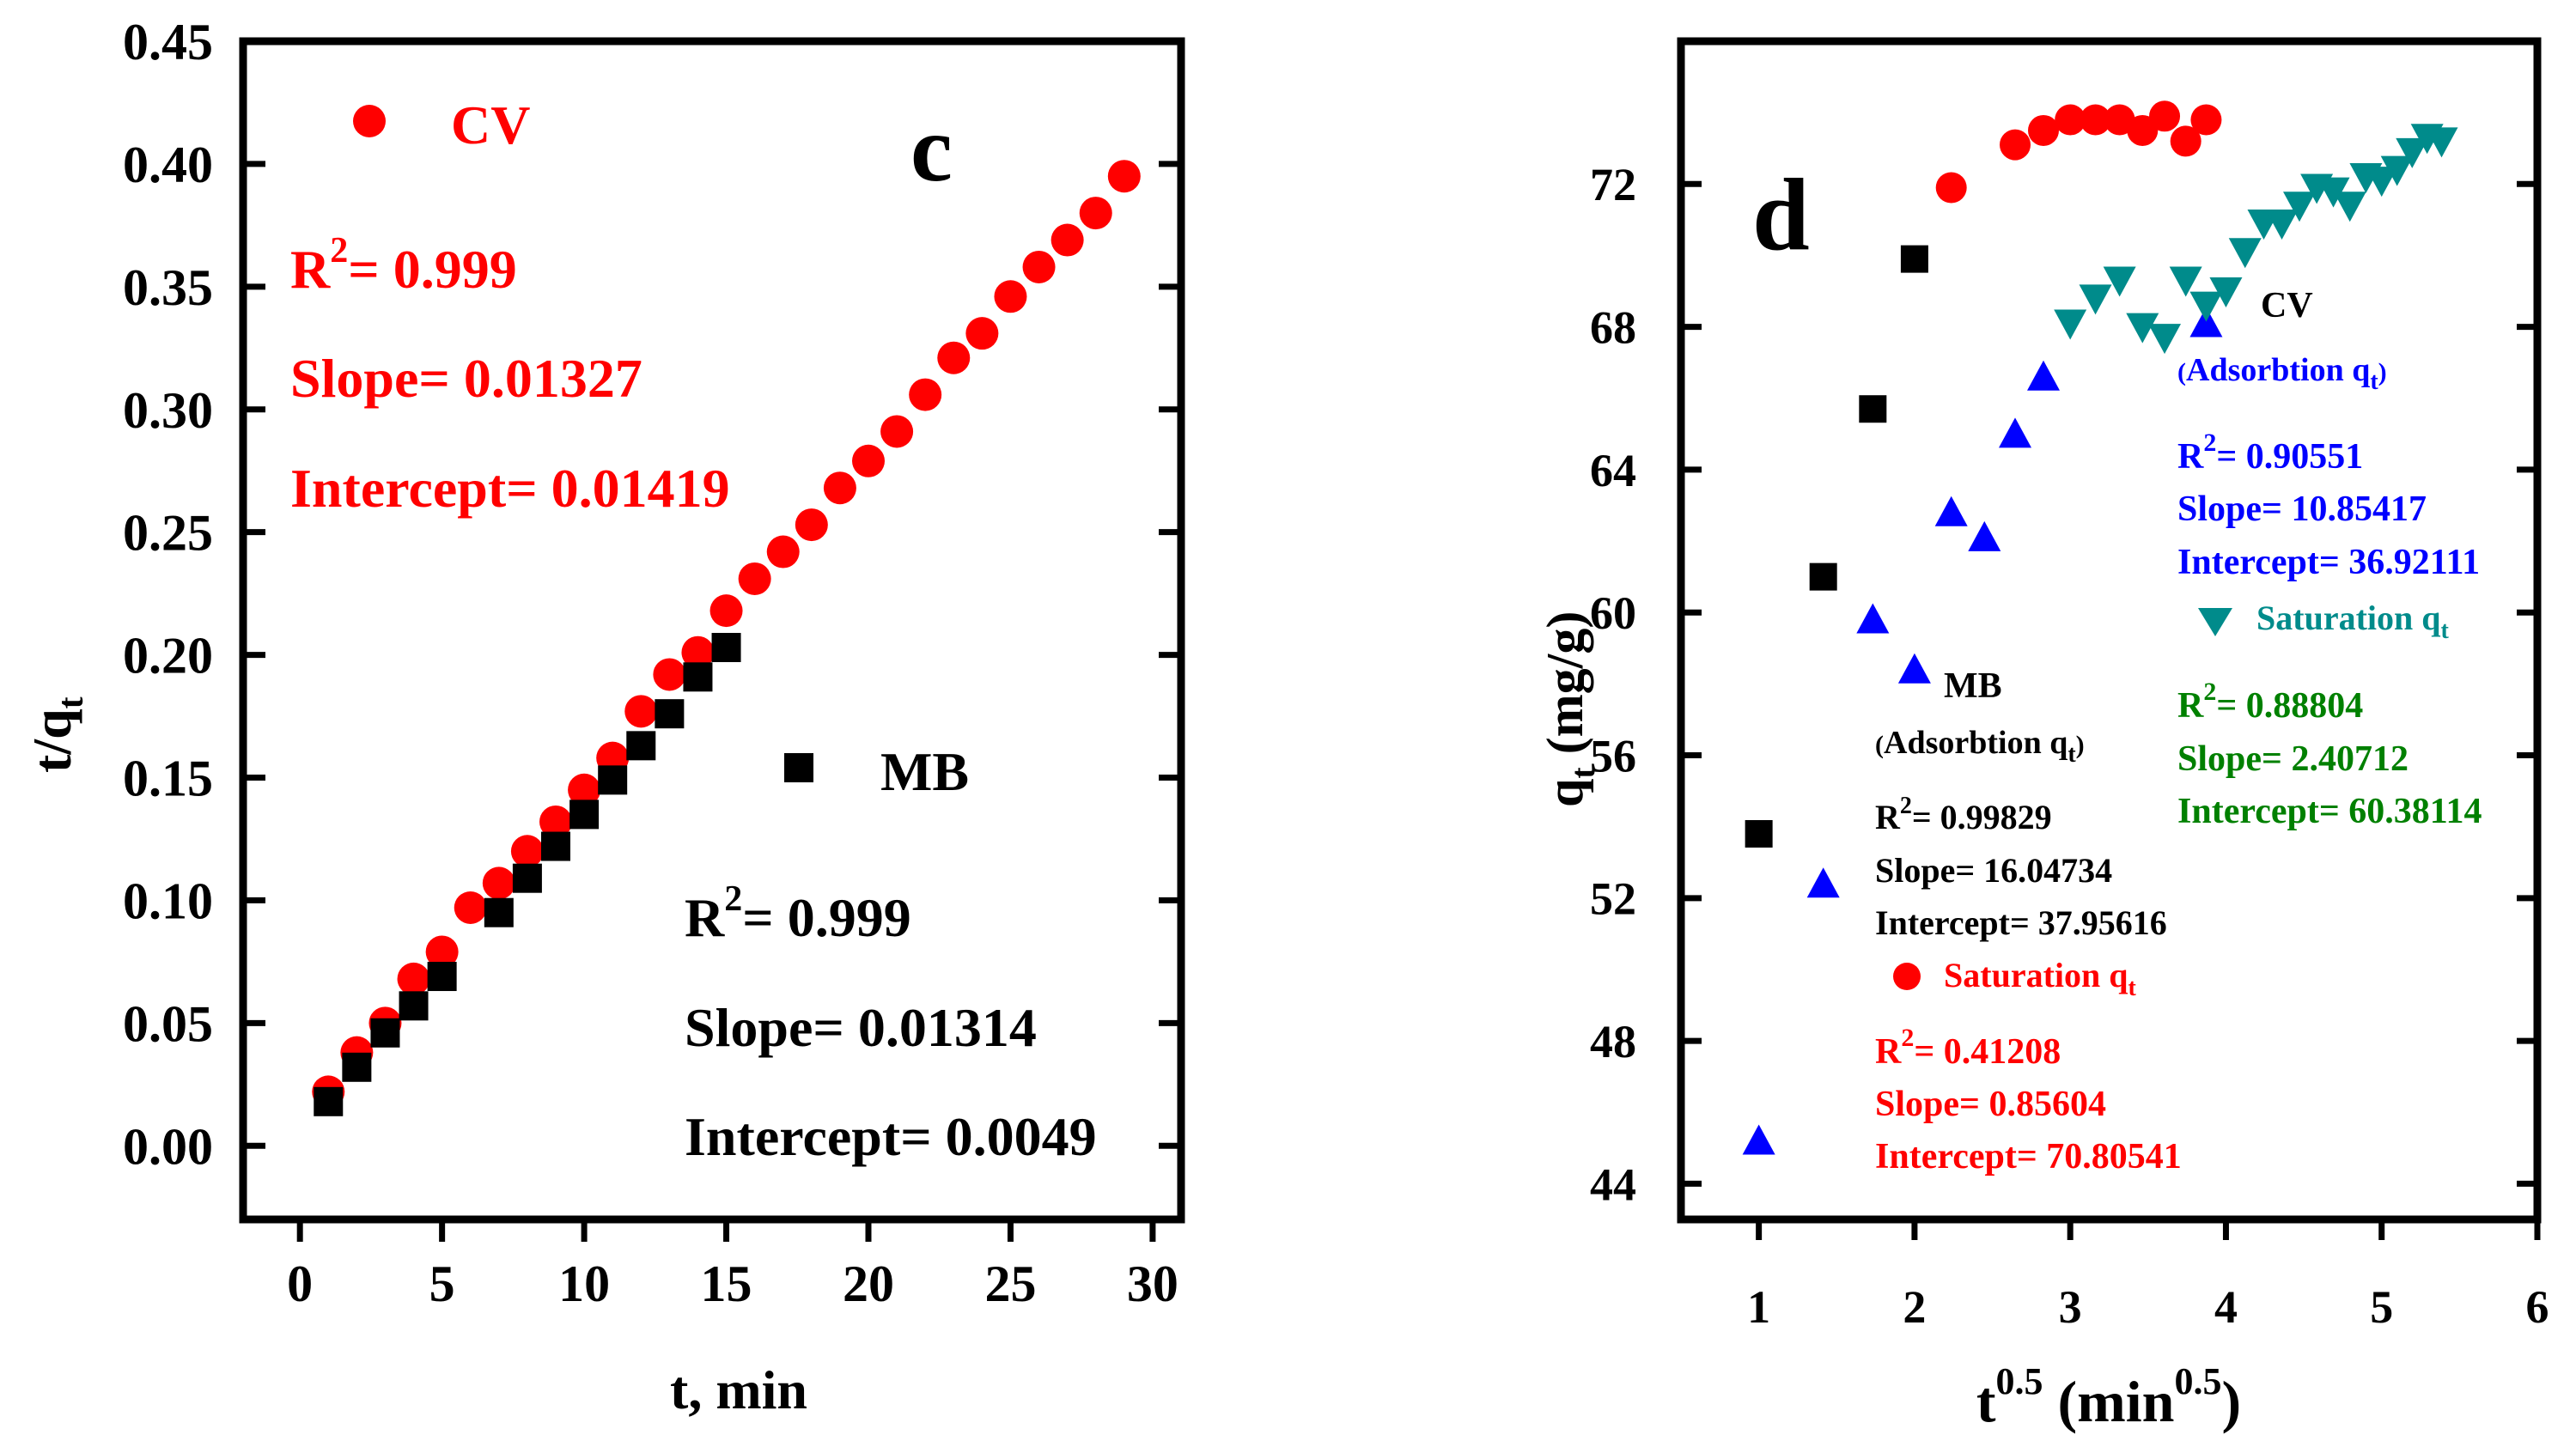 The width and height of the screenshot is (2576, 1447). What do you see at coordinates (2019, 1381) in the screenshot?
I see `panel-d-x-axis-title-sup: 0.5` at bounding box center [2019, 1381].